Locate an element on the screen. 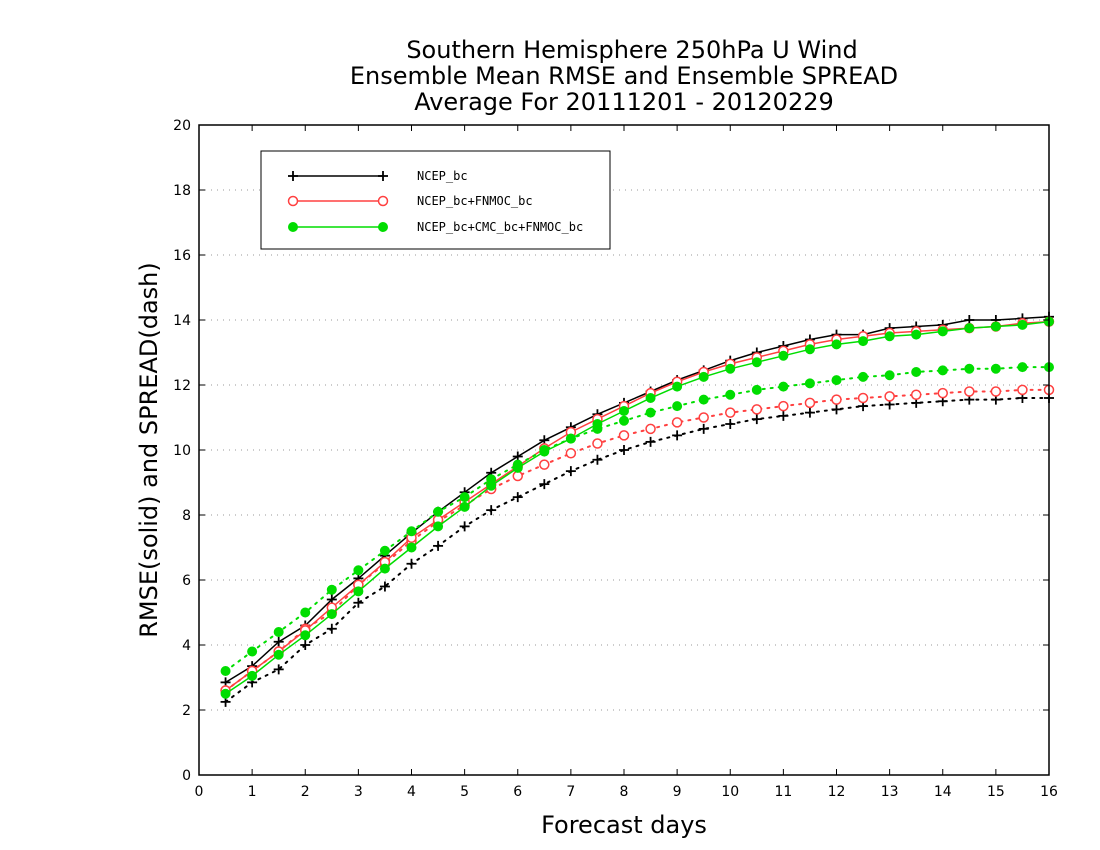 This screenshot has height=850, width=1100. y-tick-label: 8 is located at coordinates (186, 516).